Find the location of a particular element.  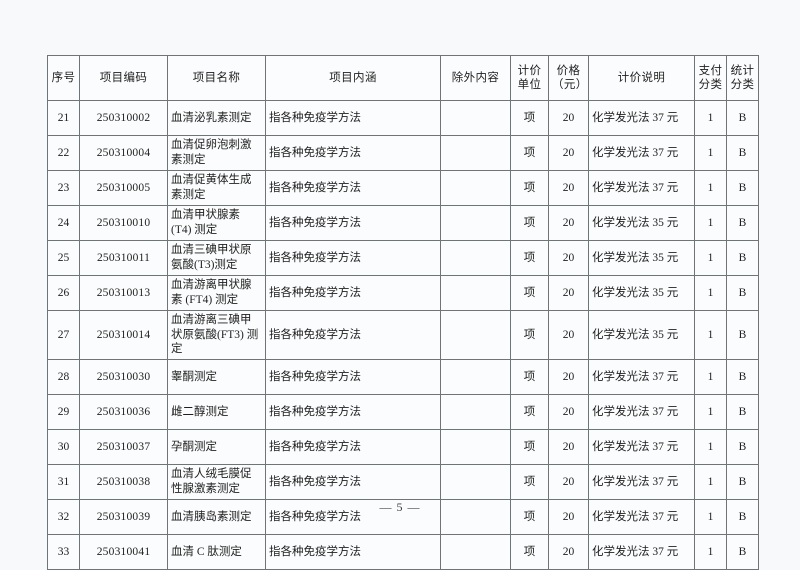

column-header-stat: 统计 分类 is located at coordinates (742, 78).